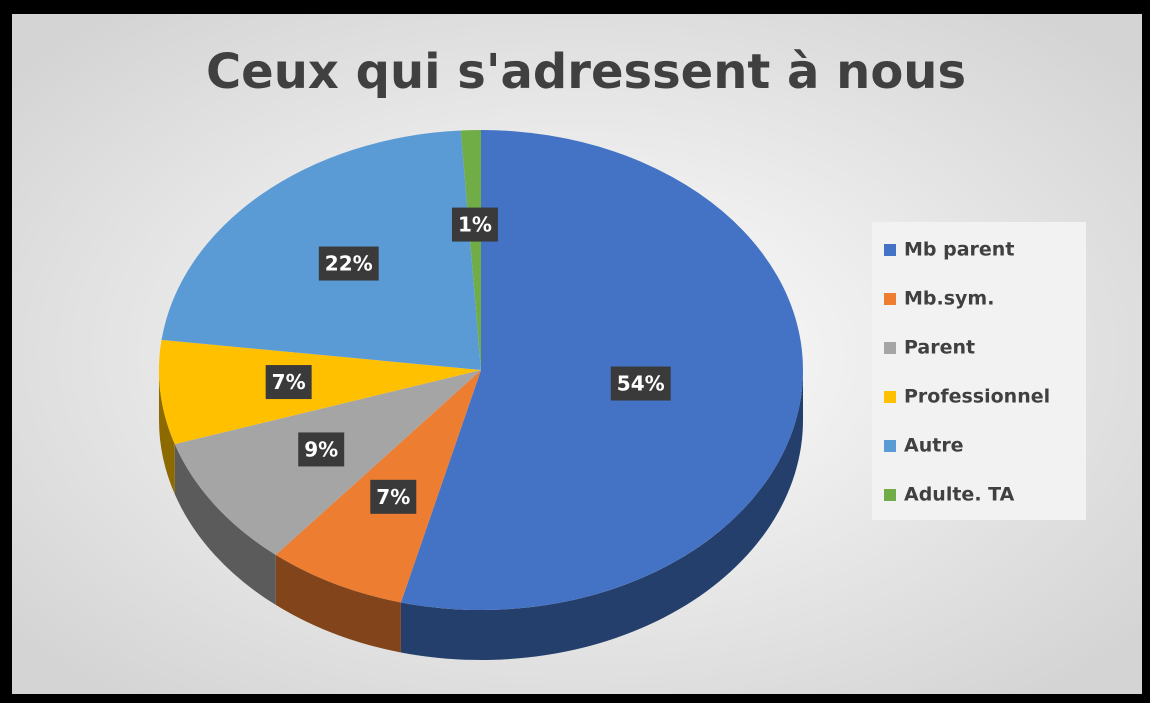  What do you see at coordinates (979, 371) in the screenshot?
I see `legend` at bounding box center [979, 371].